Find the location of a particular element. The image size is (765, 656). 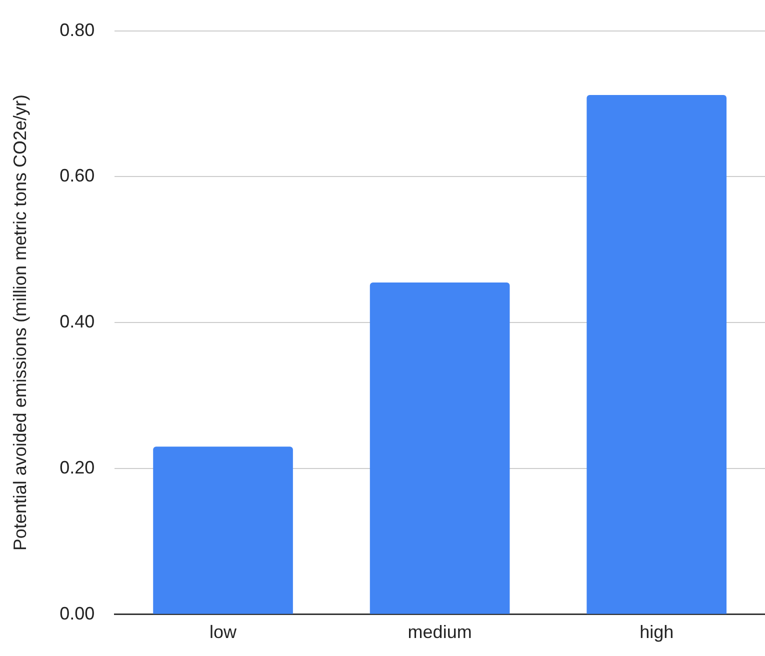

y-tick-label: 0.80 is located at coordinates (77, 30).